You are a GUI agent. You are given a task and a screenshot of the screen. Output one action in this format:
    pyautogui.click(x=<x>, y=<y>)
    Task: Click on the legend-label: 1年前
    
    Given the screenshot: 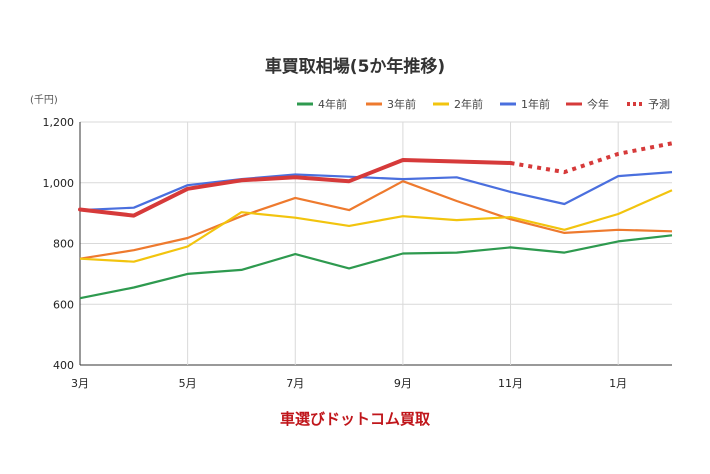 What is the action you would take?
    pyautogui.click(x=535, y=104)
    